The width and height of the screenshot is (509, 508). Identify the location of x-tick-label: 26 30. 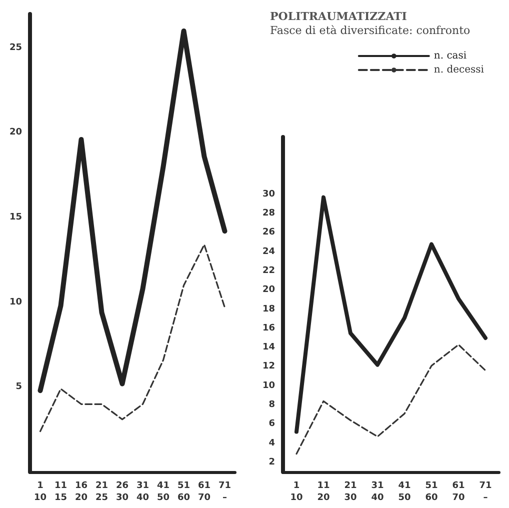
(122, 492).